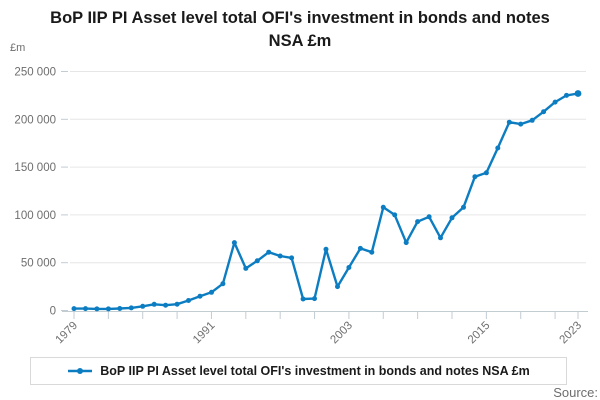 The image size is (600, 400). What do you see at coordinates (479, 333) in the screenshot?
I see `x-tick-label: 2015` at bounding box center [479, 333].